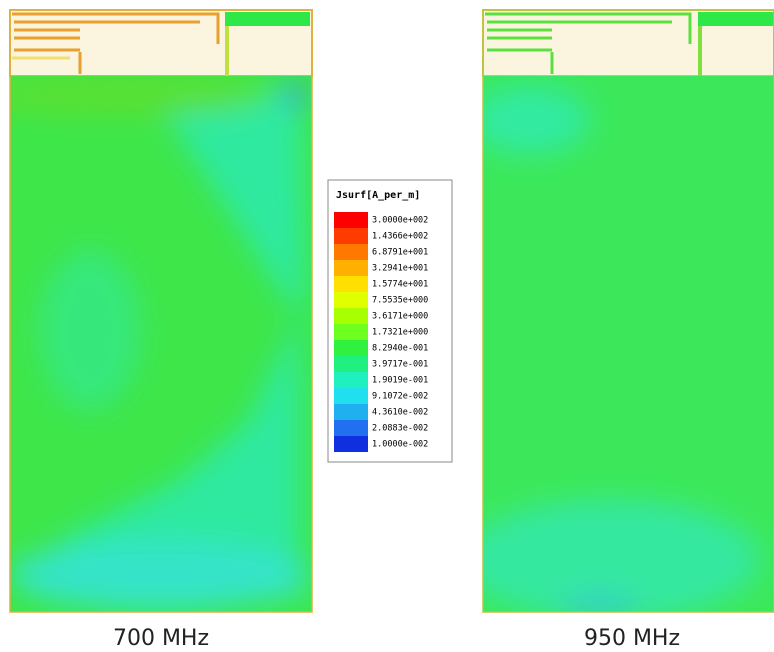 This screenshot has width=774, height=652. What do you see at coordinates (378, 195) in the screenshot?
I see `legend-title: Jsurf[A_per_m]` at bounding box center [378, 195].